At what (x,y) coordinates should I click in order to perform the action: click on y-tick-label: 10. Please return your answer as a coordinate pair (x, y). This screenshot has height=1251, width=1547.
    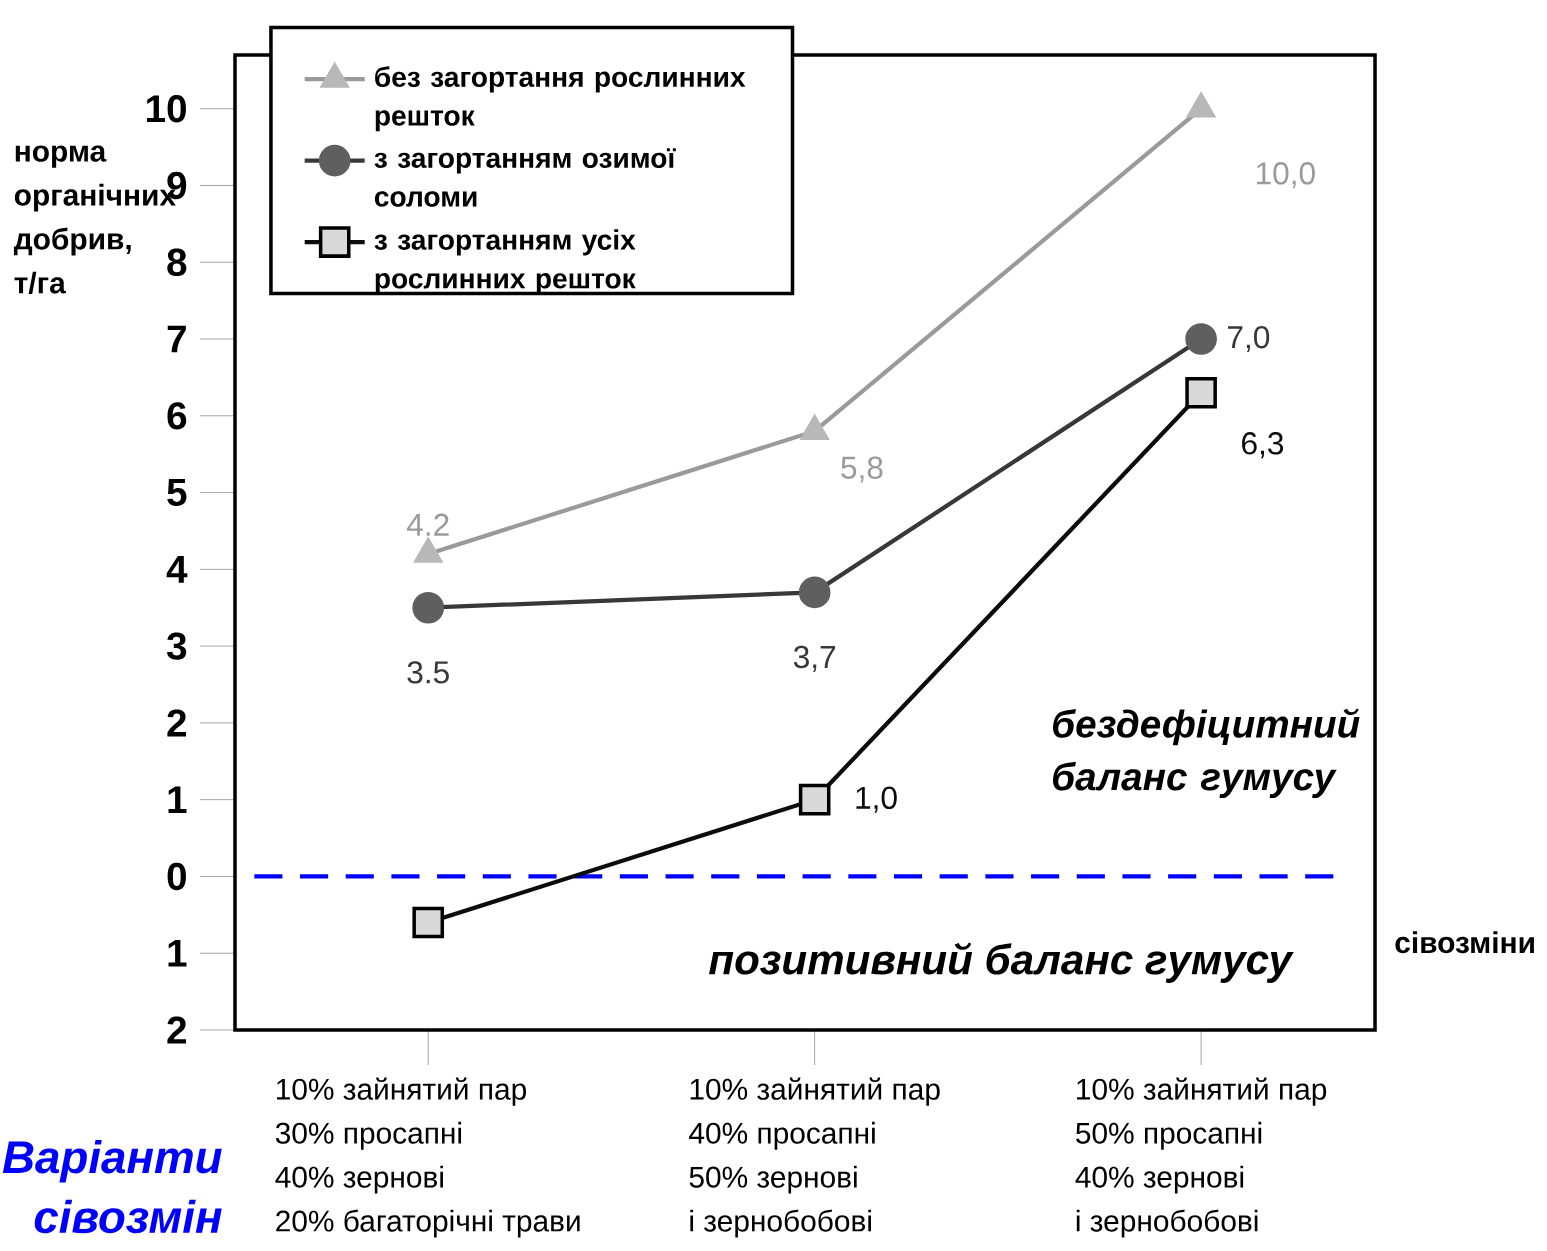
    Looking at the image, I should click on (166, 109).